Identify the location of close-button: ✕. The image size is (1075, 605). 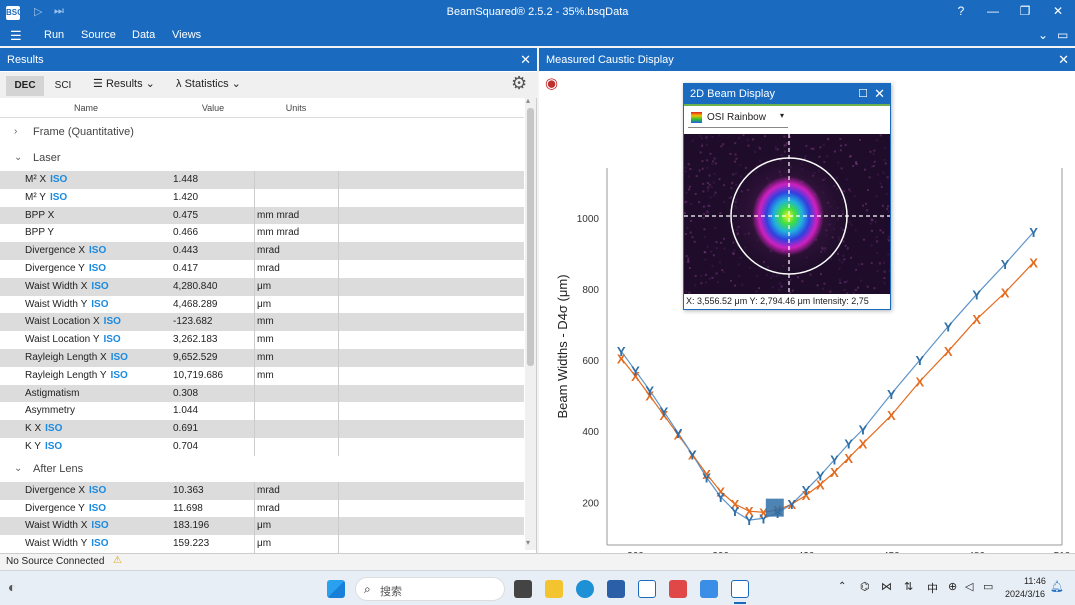
(1058, 11).